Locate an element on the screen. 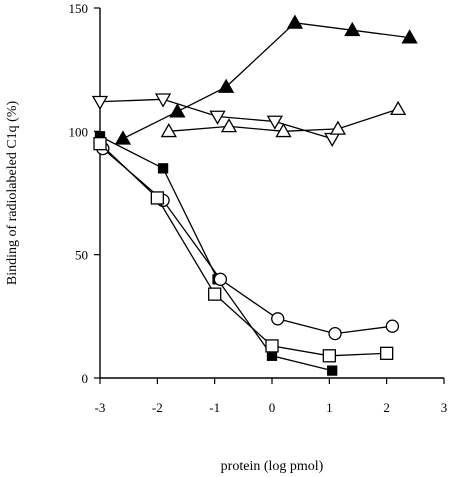 Image resolution: width=474 pixels, height=477 pixels. series-triangle-down-open is located at coordinates (216, 120).